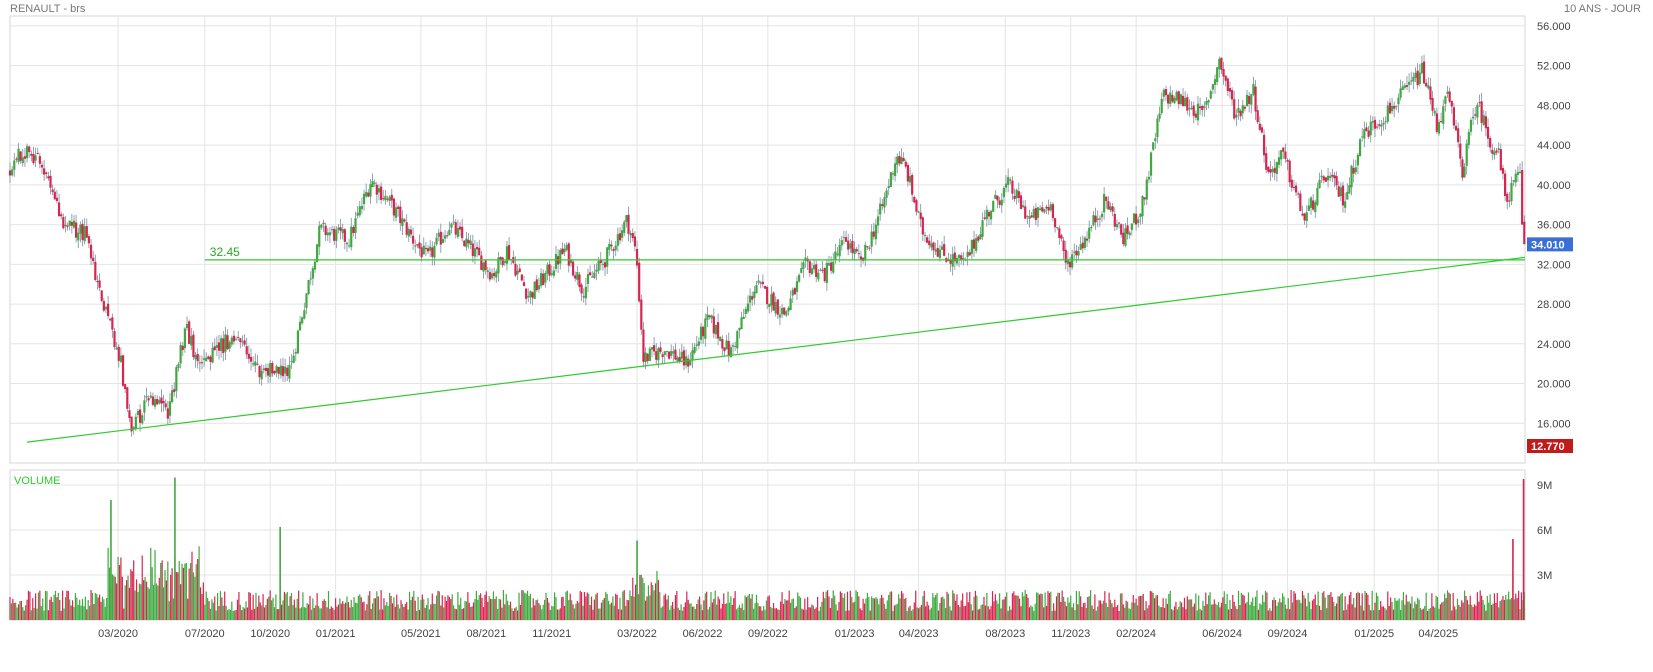 The width and height of the screenshot is (1653, 672). What do you see at coordinates (1374, 634) in the screenshot?
I see `x-tick-label: 01/2025` at bounding box center [1374, 634].